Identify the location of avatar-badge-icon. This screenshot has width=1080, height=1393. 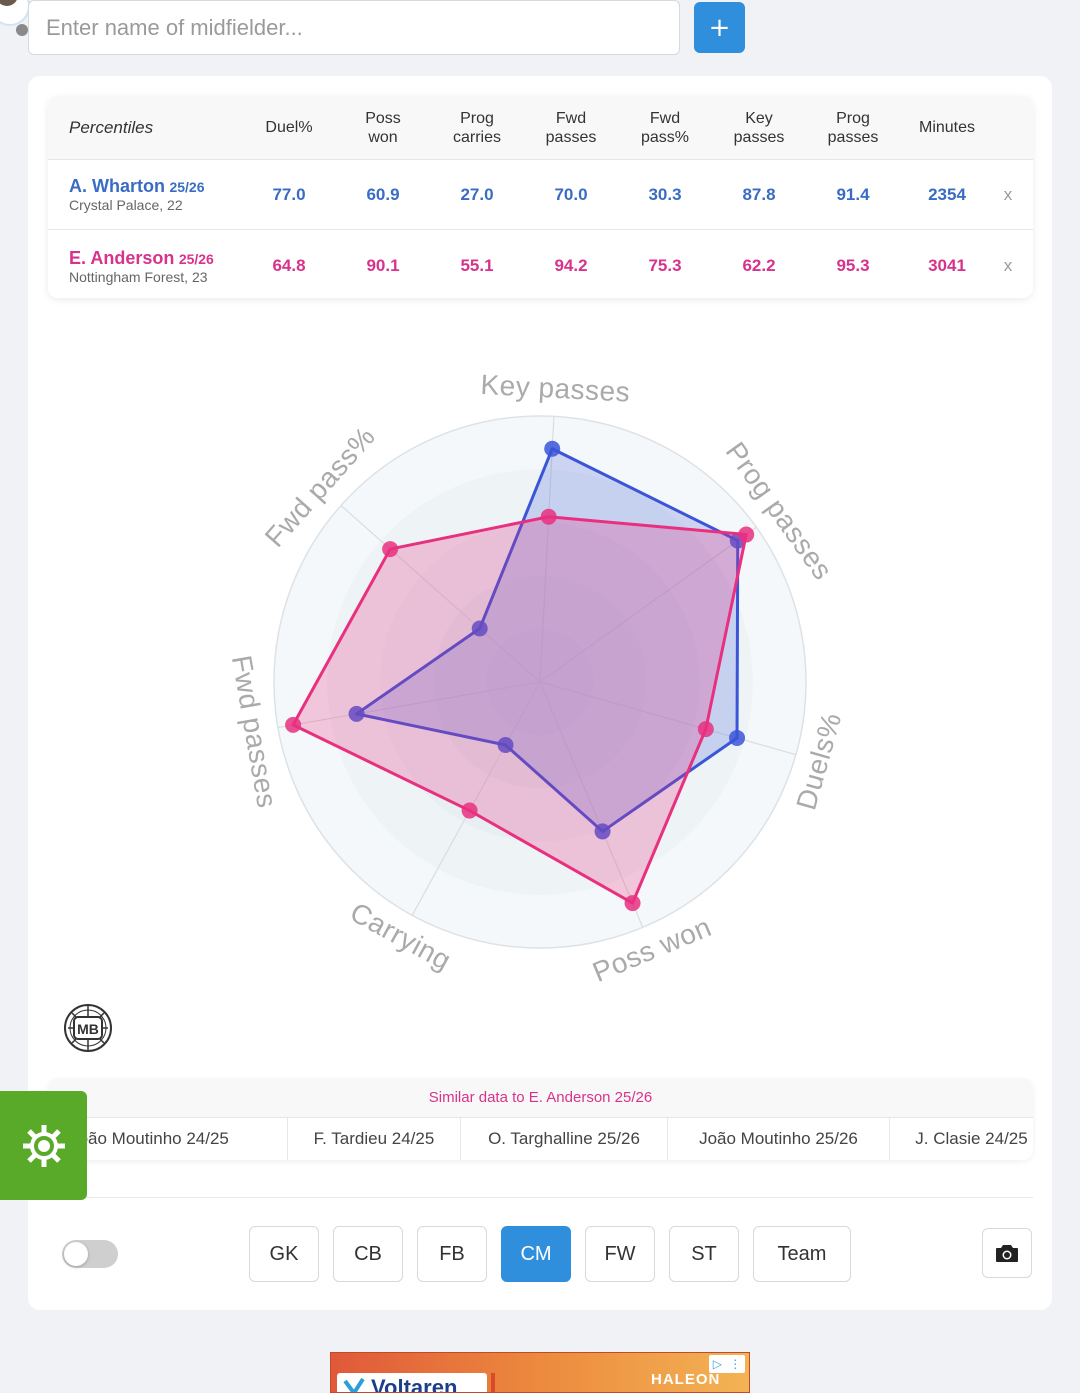
(22, 30).